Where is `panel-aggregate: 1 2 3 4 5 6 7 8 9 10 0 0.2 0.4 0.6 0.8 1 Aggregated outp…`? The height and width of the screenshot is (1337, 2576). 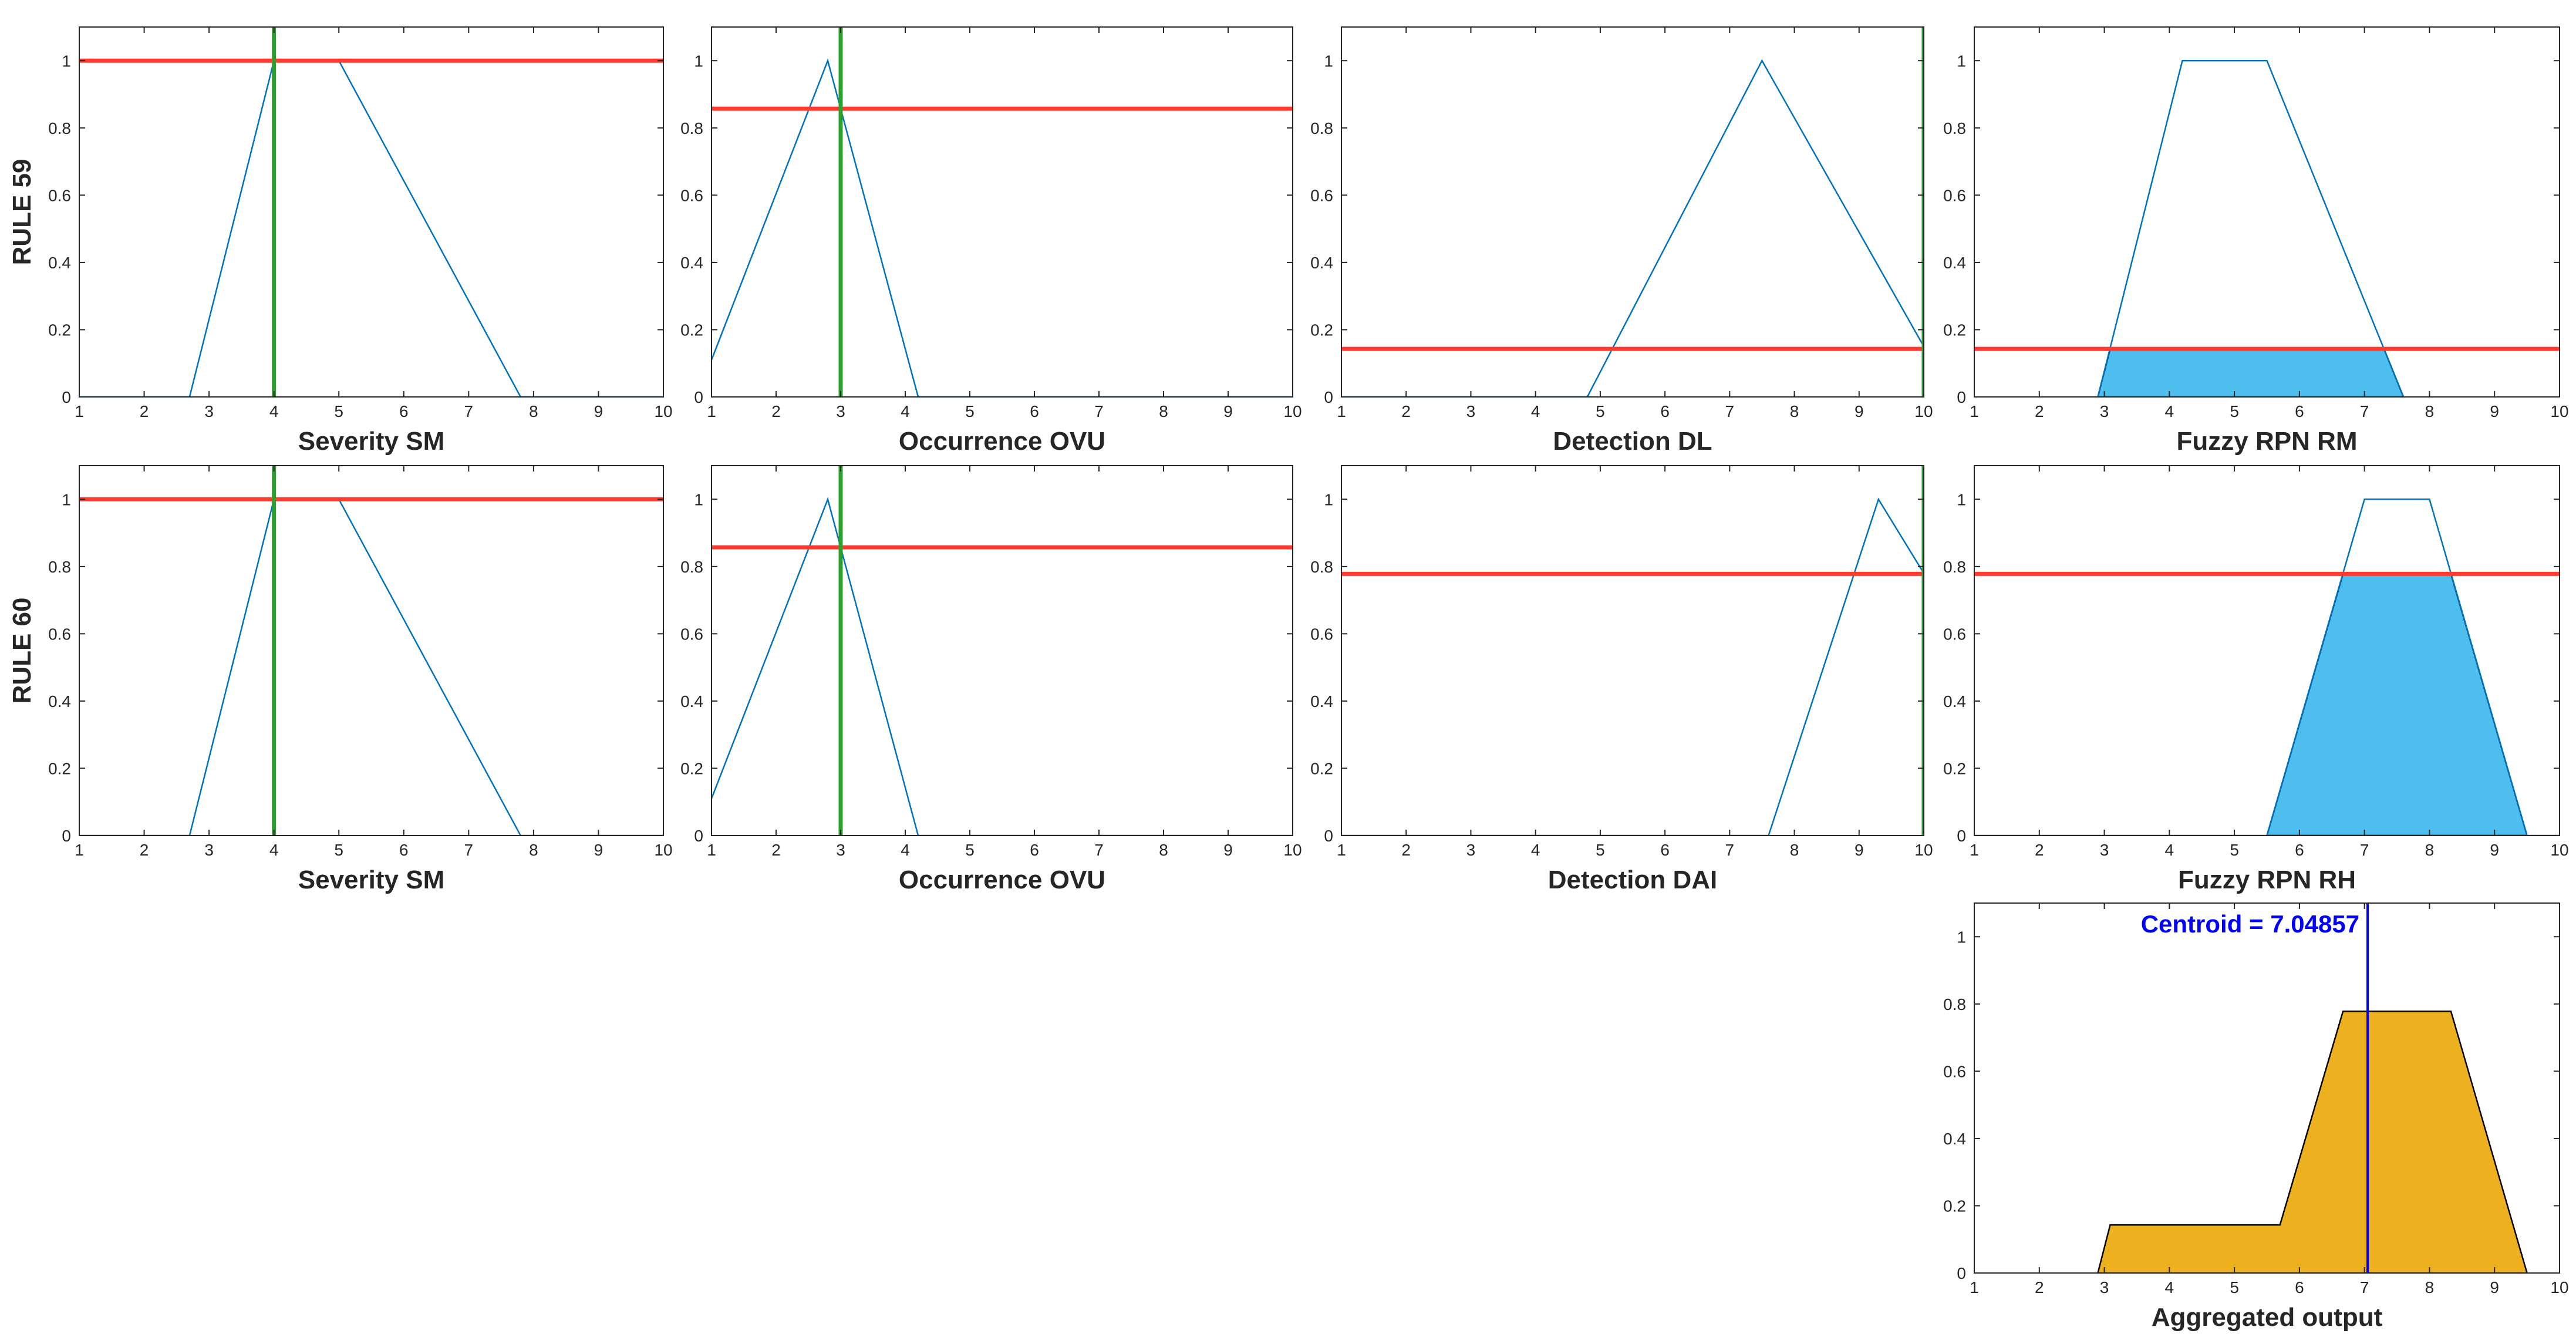
panel-aggregate: 1 2 3 4 5 6 7 8 9 10 0 0.2 0.4 0.6 0.8 1 Aggregated outp… is located at coordinates (2256, 1117).